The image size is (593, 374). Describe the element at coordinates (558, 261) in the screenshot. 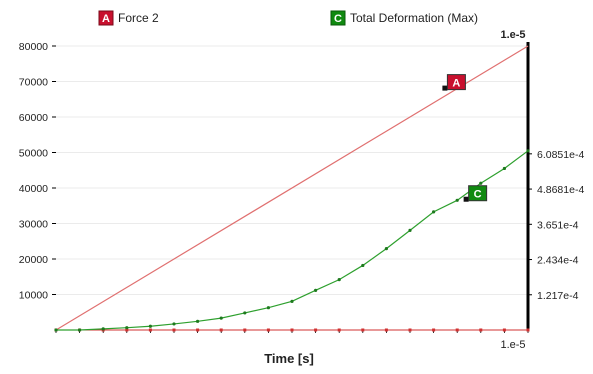

I see `y-right-tick-label: 2.434e-4` at that location.